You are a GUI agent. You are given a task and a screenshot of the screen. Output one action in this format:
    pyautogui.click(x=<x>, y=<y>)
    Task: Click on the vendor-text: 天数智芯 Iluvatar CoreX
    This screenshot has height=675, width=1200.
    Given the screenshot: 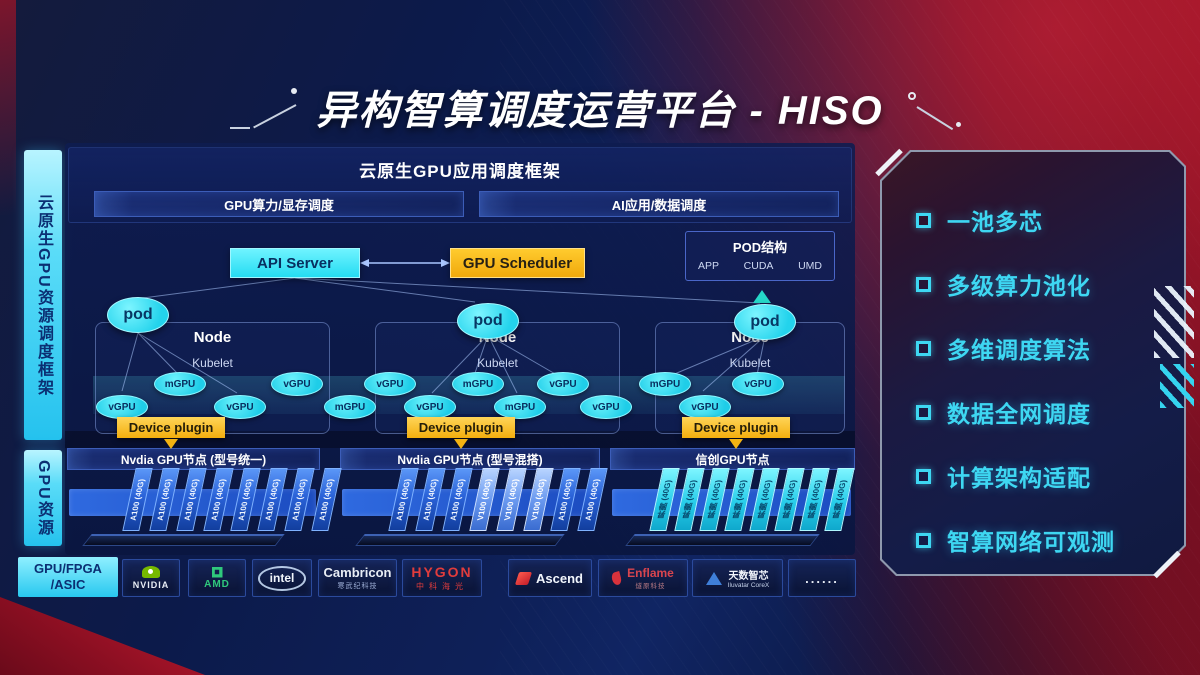 What is the action you would take?
    pyautogui.click(x=749, y=578)
    